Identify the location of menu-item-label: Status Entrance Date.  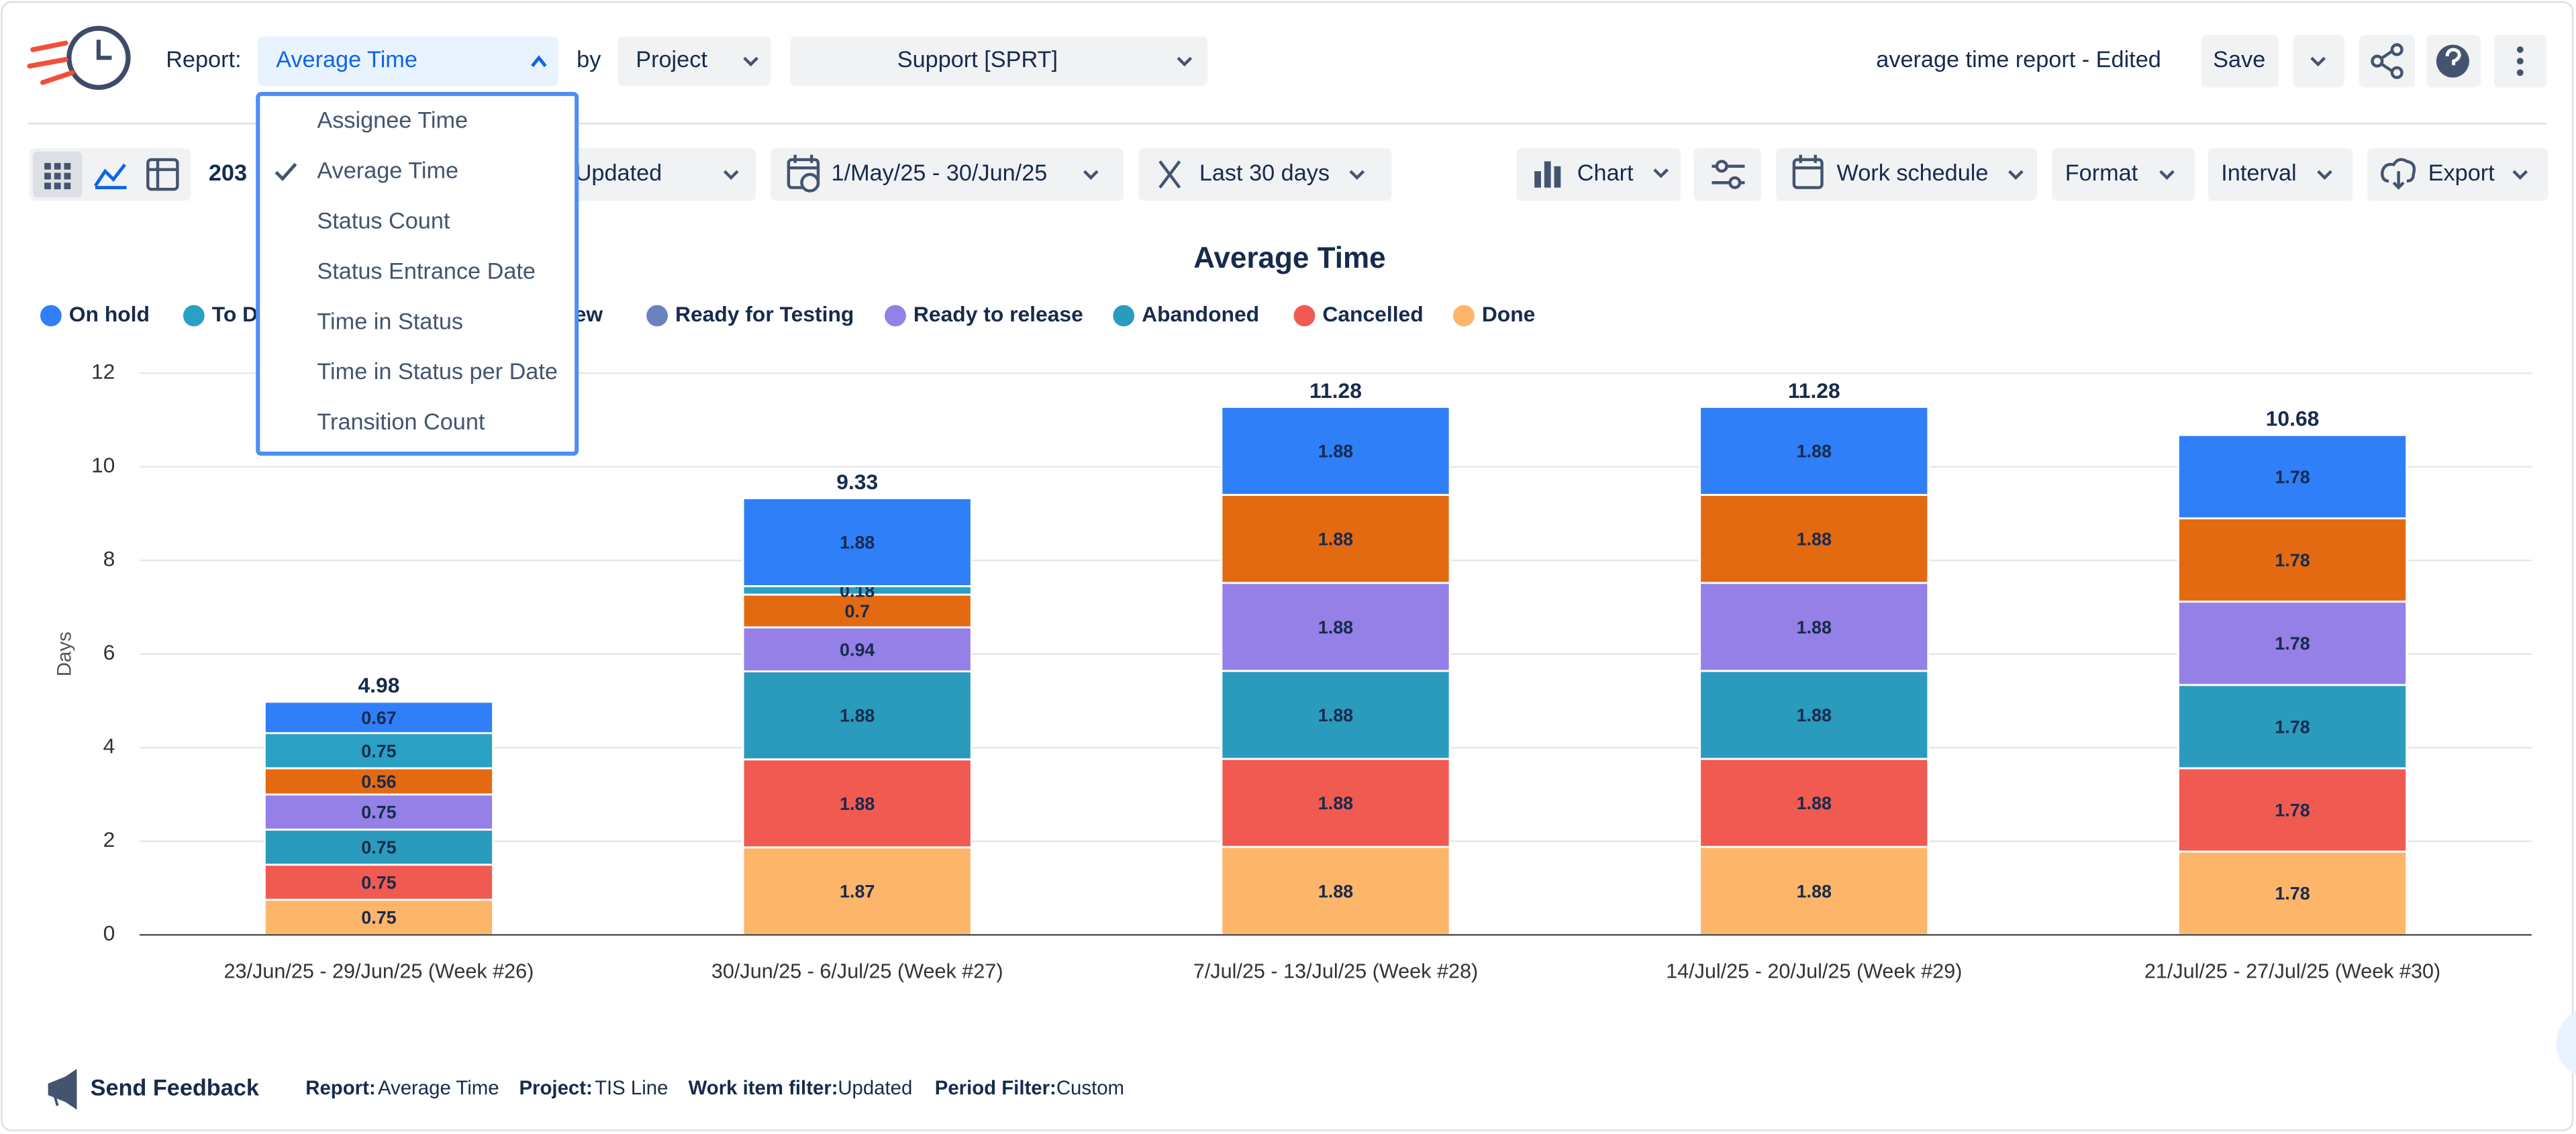
(426, 271).